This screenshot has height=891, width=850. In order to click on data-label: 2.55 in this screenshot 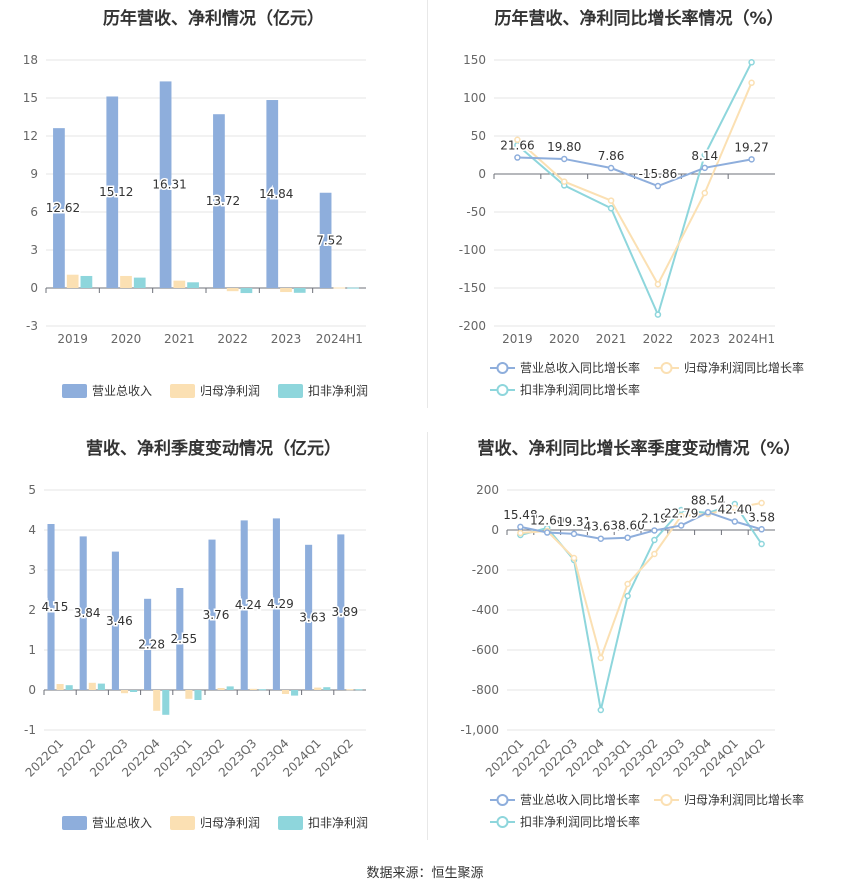, I will do `click(183, 639)`.